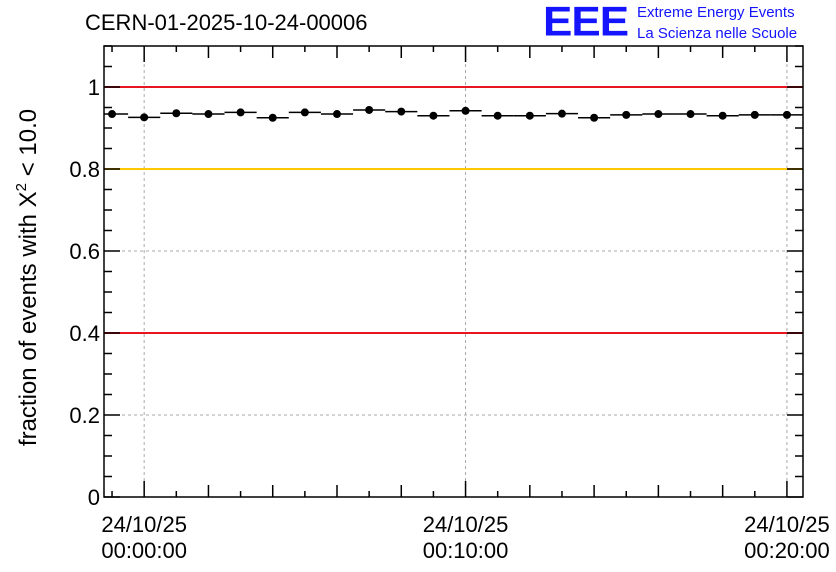 The image size is (836, 572). Describe the element at coordinates (226, 22) in the screenshot. I see `chart-title: CERN-01-2025-10-24-00006` at that location.